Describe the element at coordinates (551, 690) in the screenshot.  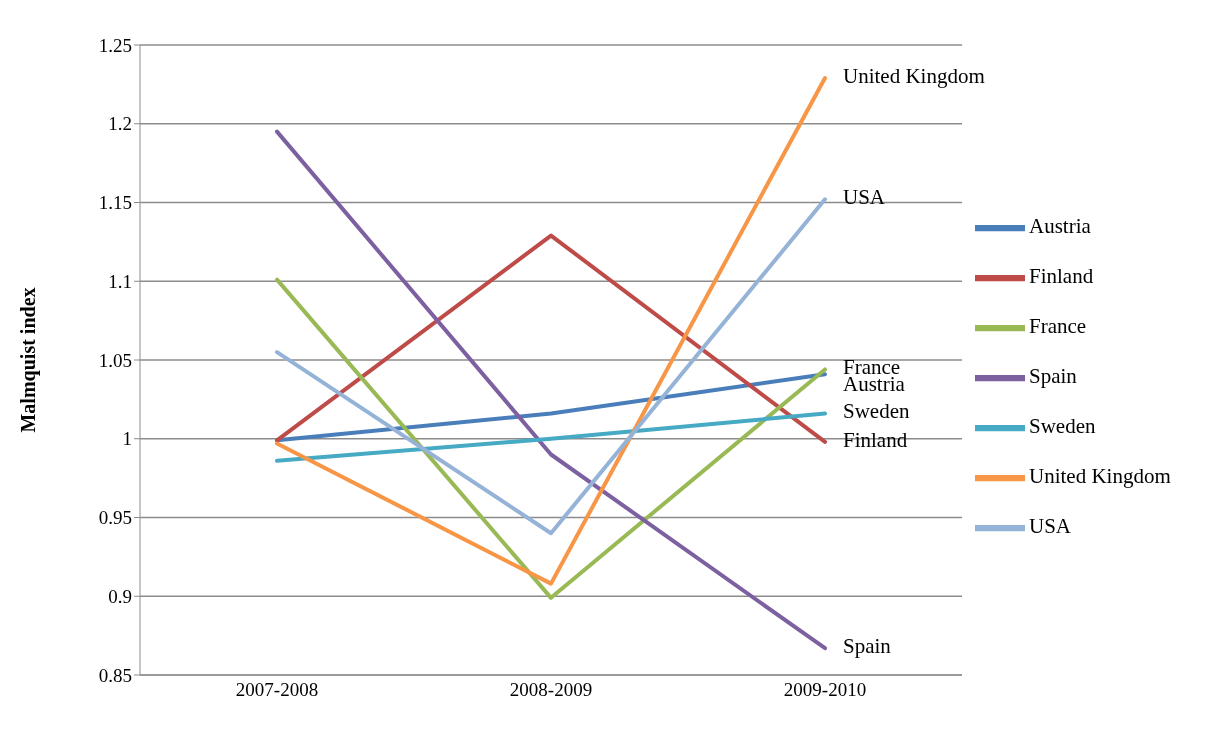
I see `x-tick-label: 2008-2009` at that location.